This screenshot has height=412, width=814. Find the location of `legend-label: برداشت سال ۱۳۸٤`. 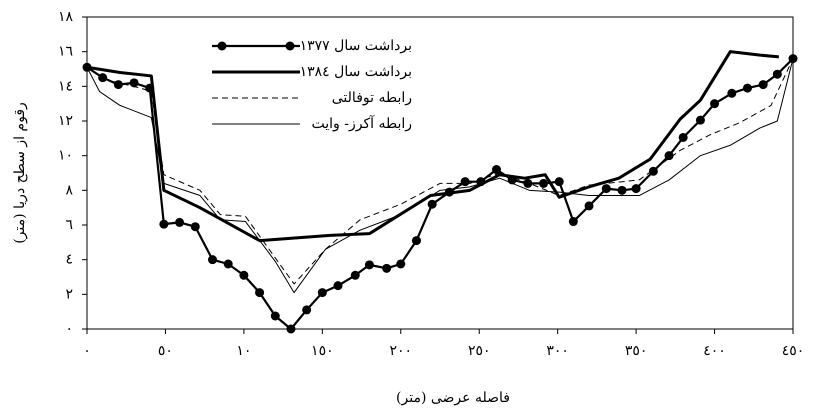

legend-label: برداشت سال ۱۳۸٤ is located at coordinates (356, 72).